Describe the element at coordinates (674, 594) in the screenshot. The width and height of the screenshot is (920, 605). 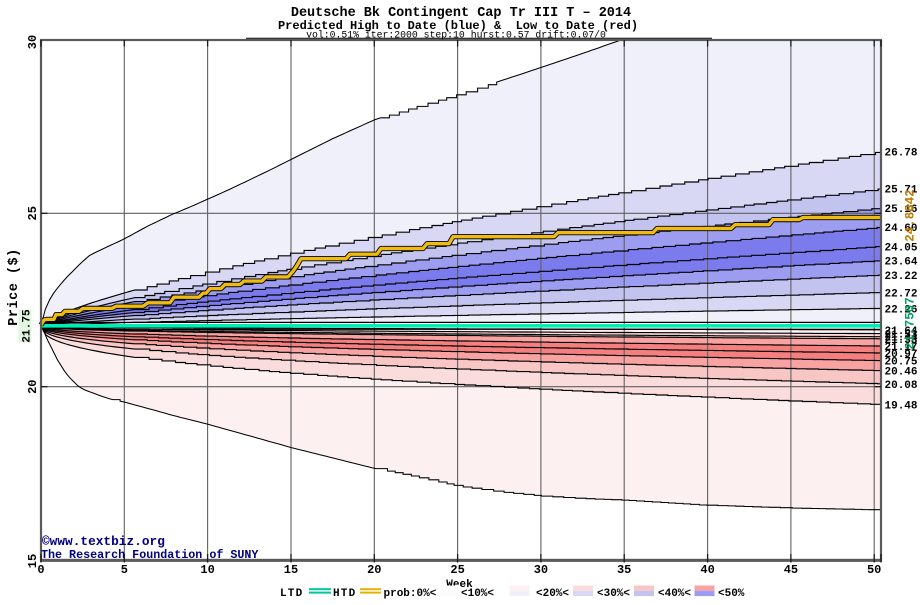
I see `svg-text: <40%<` at that location.